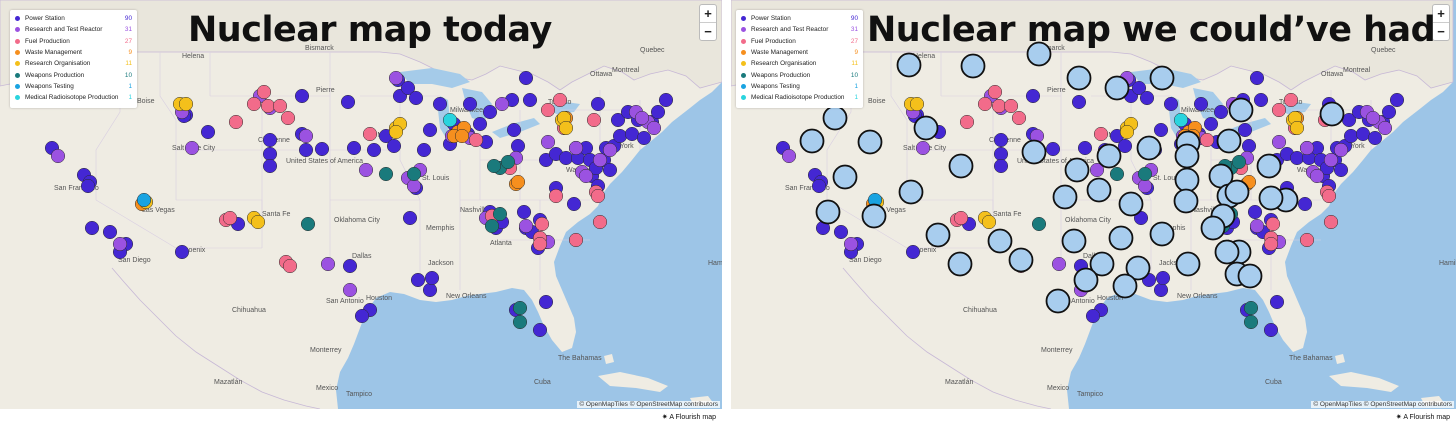  What do you see at coordinates (73, 63) in the screenshot?
I see `legend-item: Research Organisation 11` at bounding box center [73, 63].